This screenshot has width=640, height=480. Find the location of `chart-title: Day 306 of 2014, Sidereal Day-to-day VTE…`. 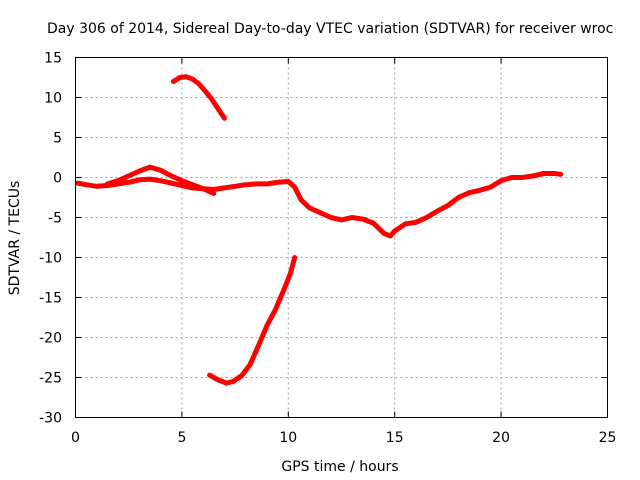

chart-title: Day 306 of 2014, Sidereal Day-to-day VTE… is located at coordinates (330, 29).